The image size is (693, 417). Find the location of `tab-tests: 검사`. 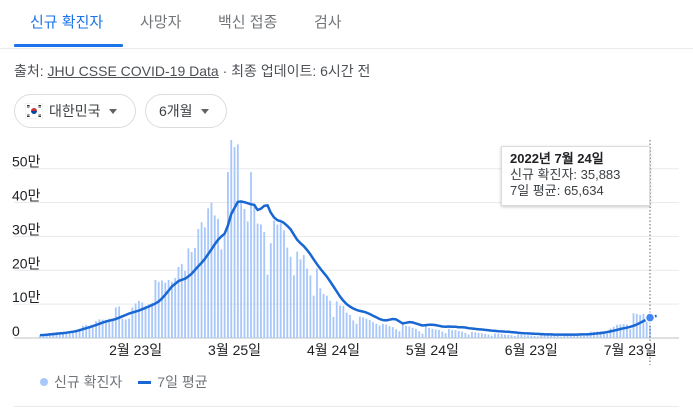

tab-tests: 검사 is located at coordinates (328, 22).